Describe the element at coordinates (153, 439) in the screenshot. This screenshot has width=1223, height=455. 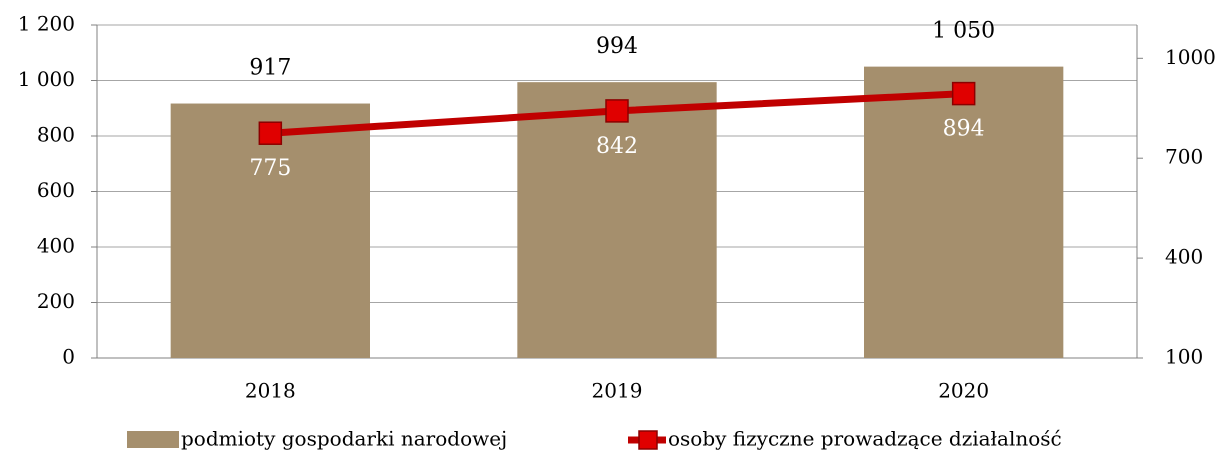
I see `legend-swatch` at that location.